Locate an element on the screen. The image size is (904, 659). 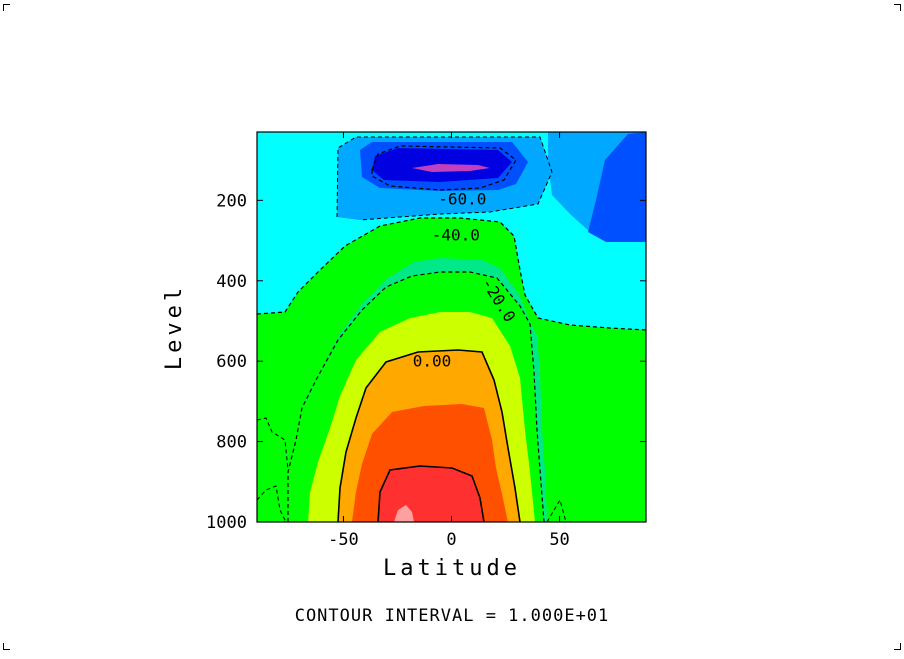
contour-line-neg40 is located at coordinates (451, 274).